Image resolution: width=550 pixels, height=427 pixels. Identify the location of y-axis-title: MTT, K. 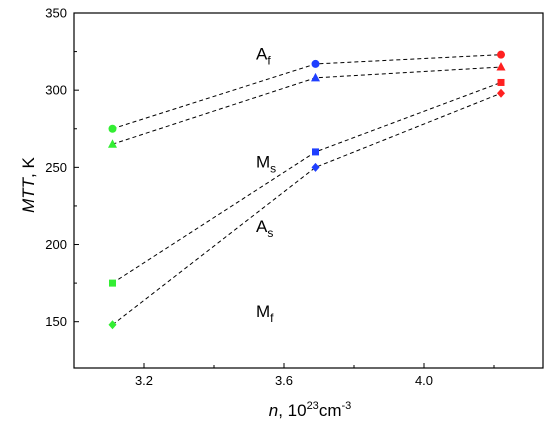
(28, 184).